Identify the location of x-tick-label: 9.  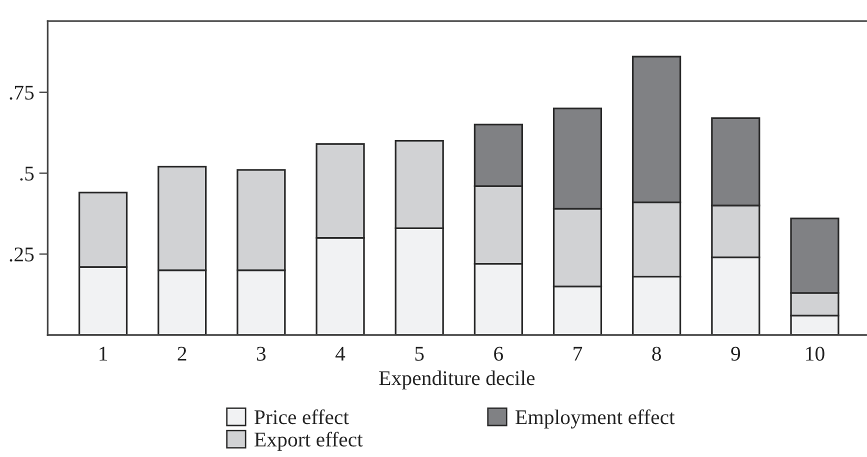
(735, 353).